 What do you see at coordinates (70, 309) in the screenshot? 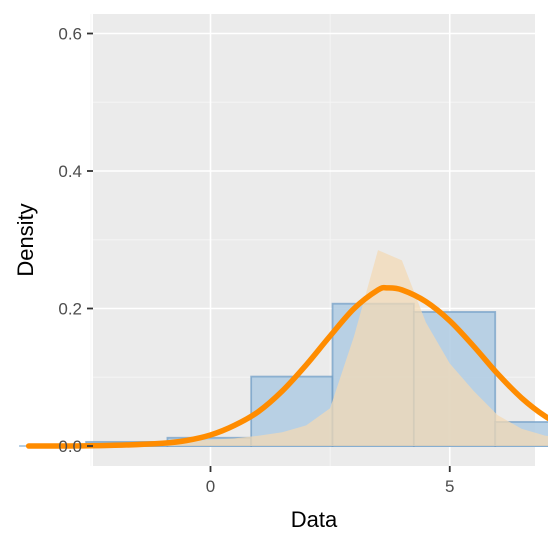
I see `y-tick-label: 0.2` at bounding box center [70, 309].